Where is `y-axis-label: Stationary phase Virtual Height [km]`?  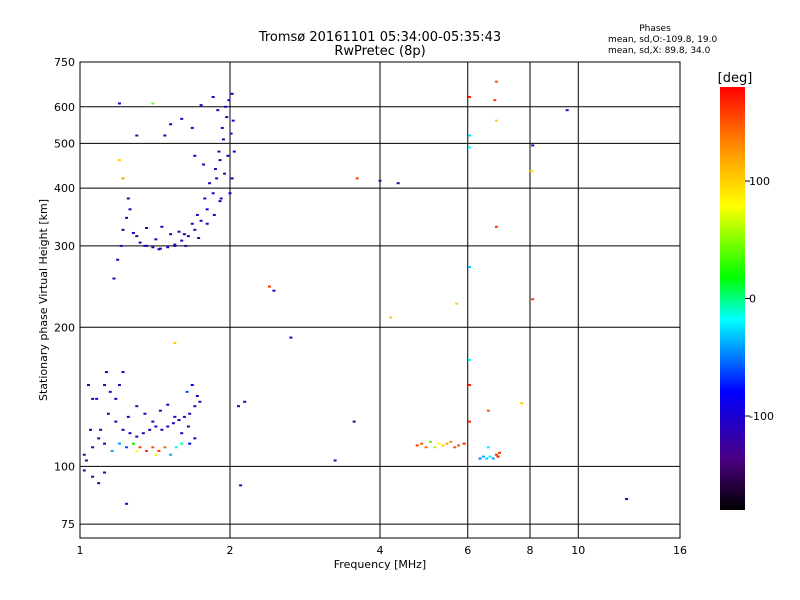
y-axis-label: Stationary phase Virtual Height [km] is located at coordinates (43, 300).